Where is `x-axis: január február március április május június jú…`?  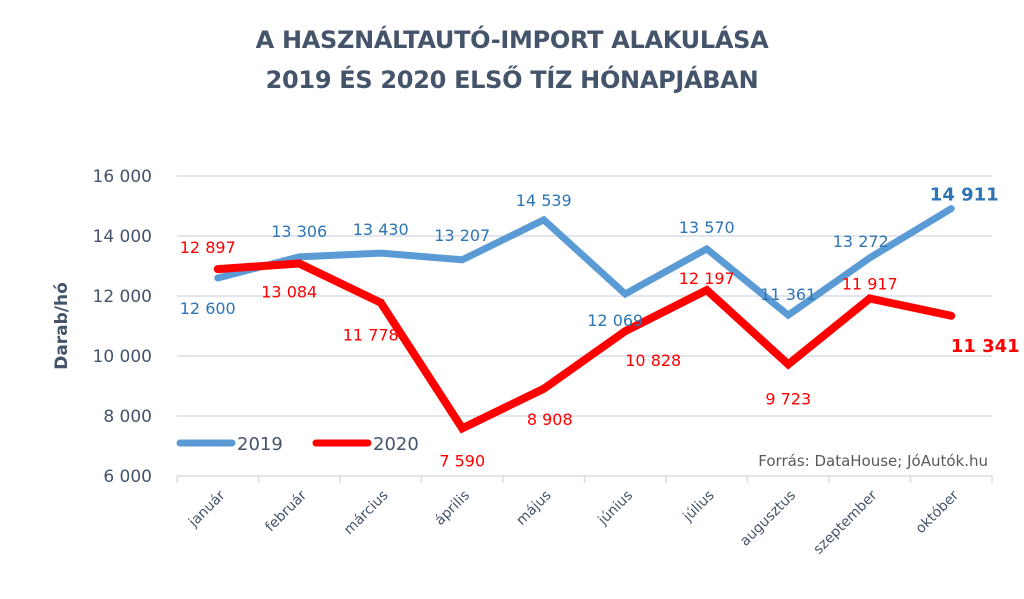
x-axis: január február március április május június jú… is located at coordinates (584, 516).